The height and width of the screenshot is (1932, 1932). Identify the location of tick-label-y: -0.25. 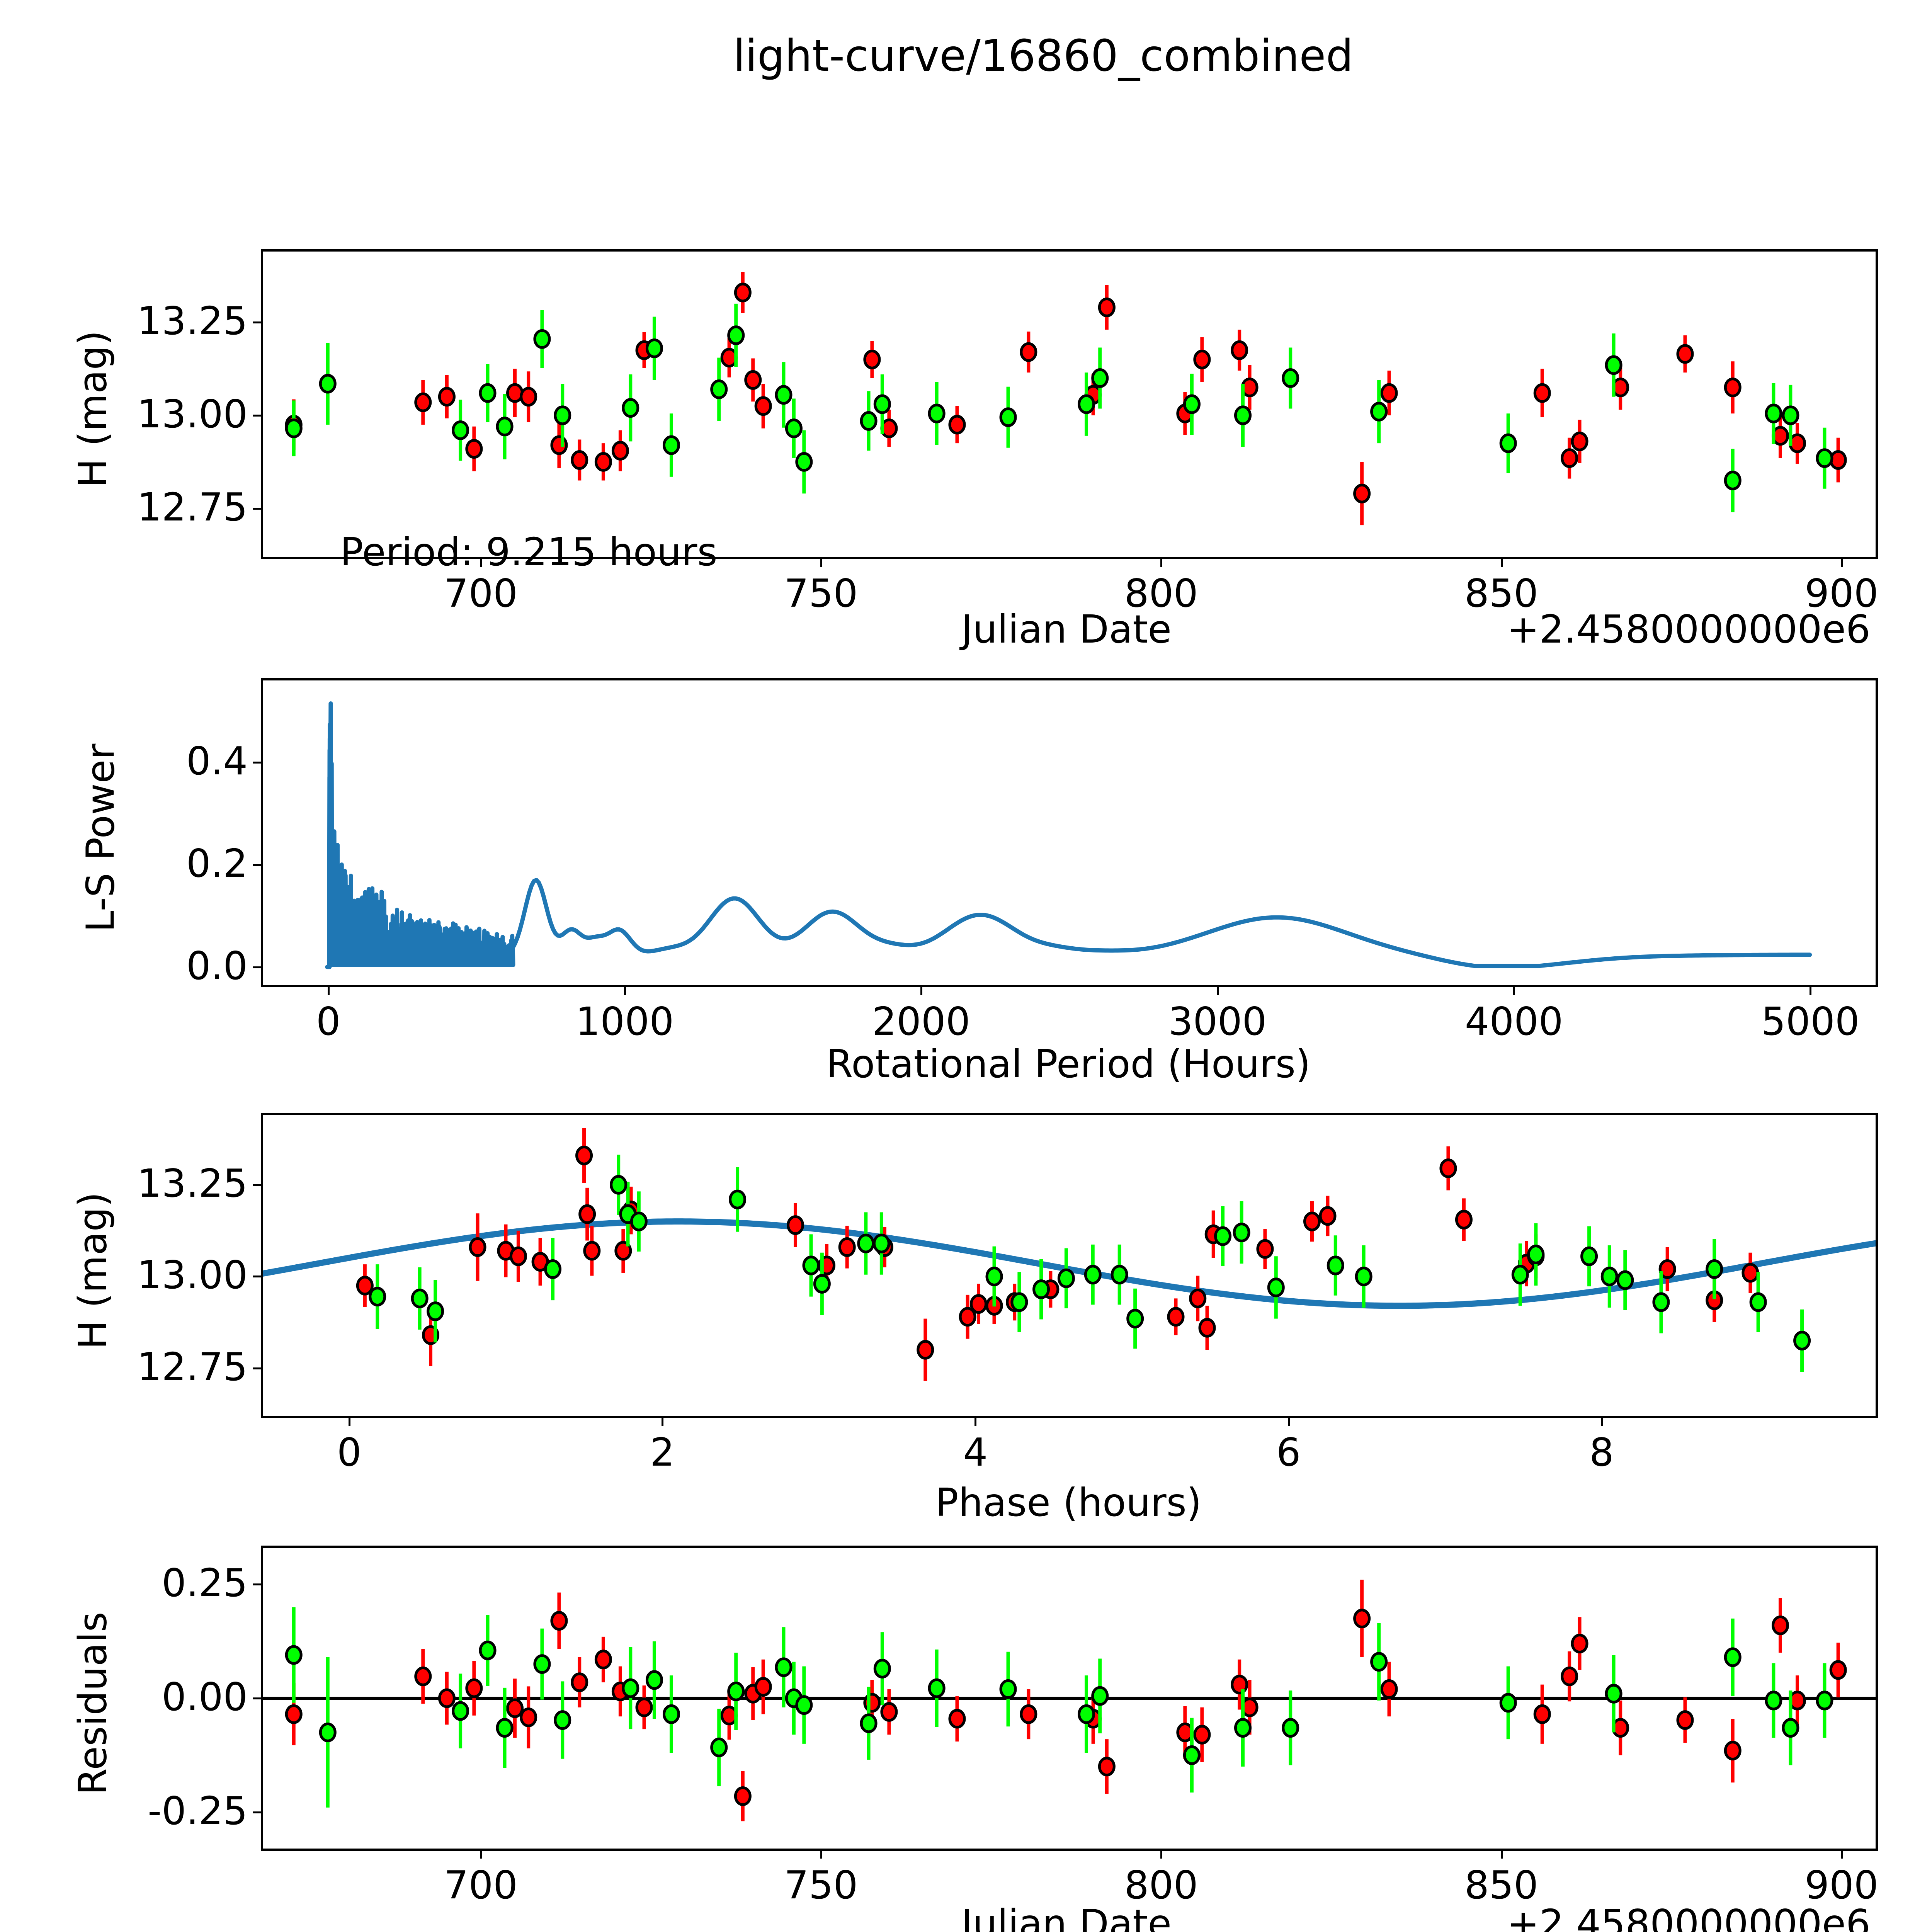
(198, 1811).